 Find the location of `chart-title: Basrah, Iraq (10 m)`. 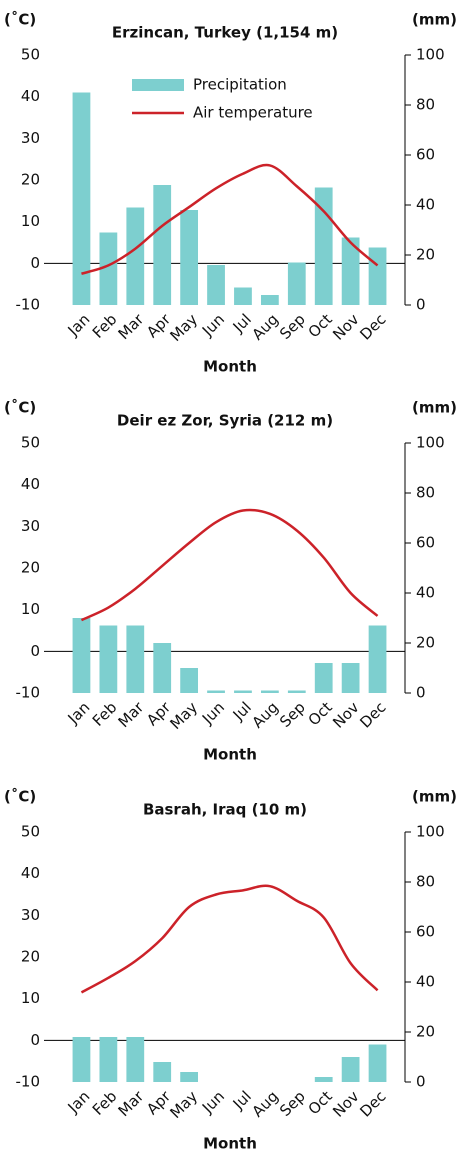

chart-title: Basrah, Iraq (10 m) is located at coordinates (225, 810).